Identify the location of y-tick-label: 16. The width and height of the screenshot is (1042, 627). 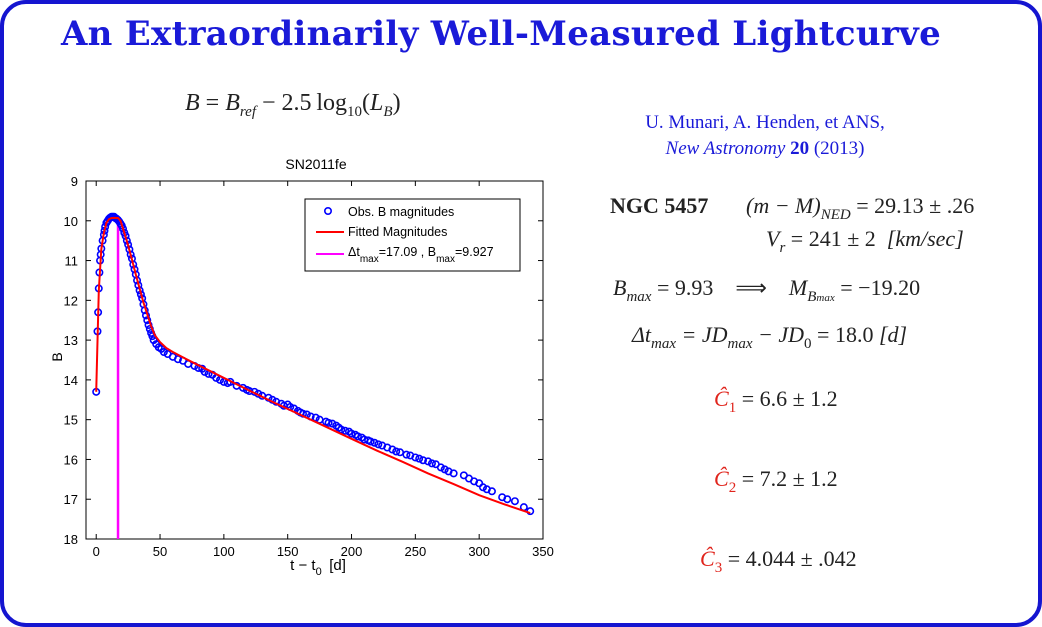
(71, 459).